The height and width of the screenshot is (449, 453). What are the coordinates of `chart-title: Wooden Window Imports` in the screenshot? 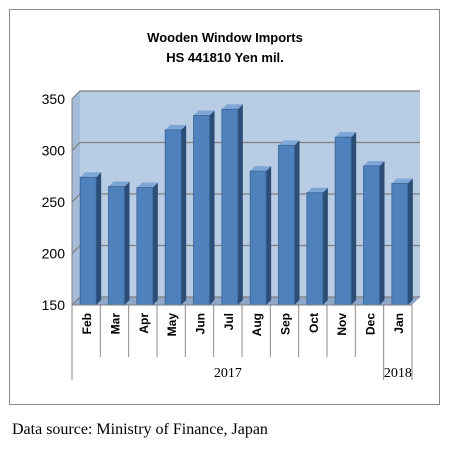 It's located at (225, 37).